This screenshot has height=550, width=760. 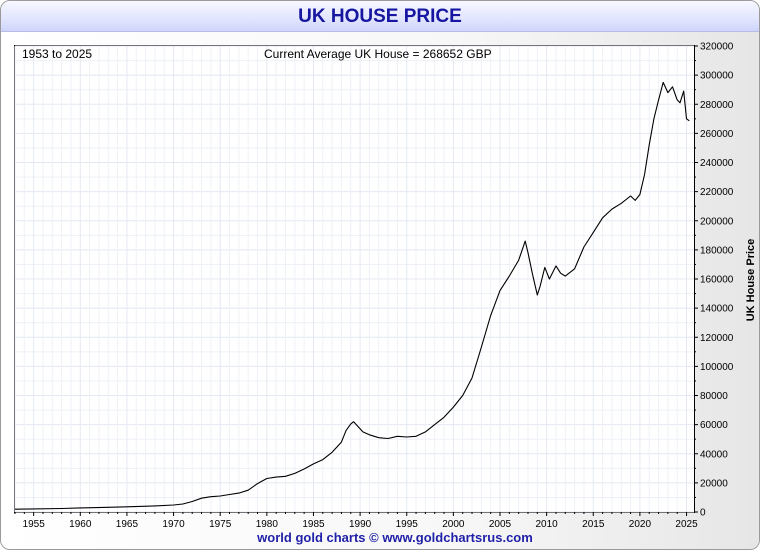 I want to click on y-tick-label: 80000, so click(x=714, y=396).